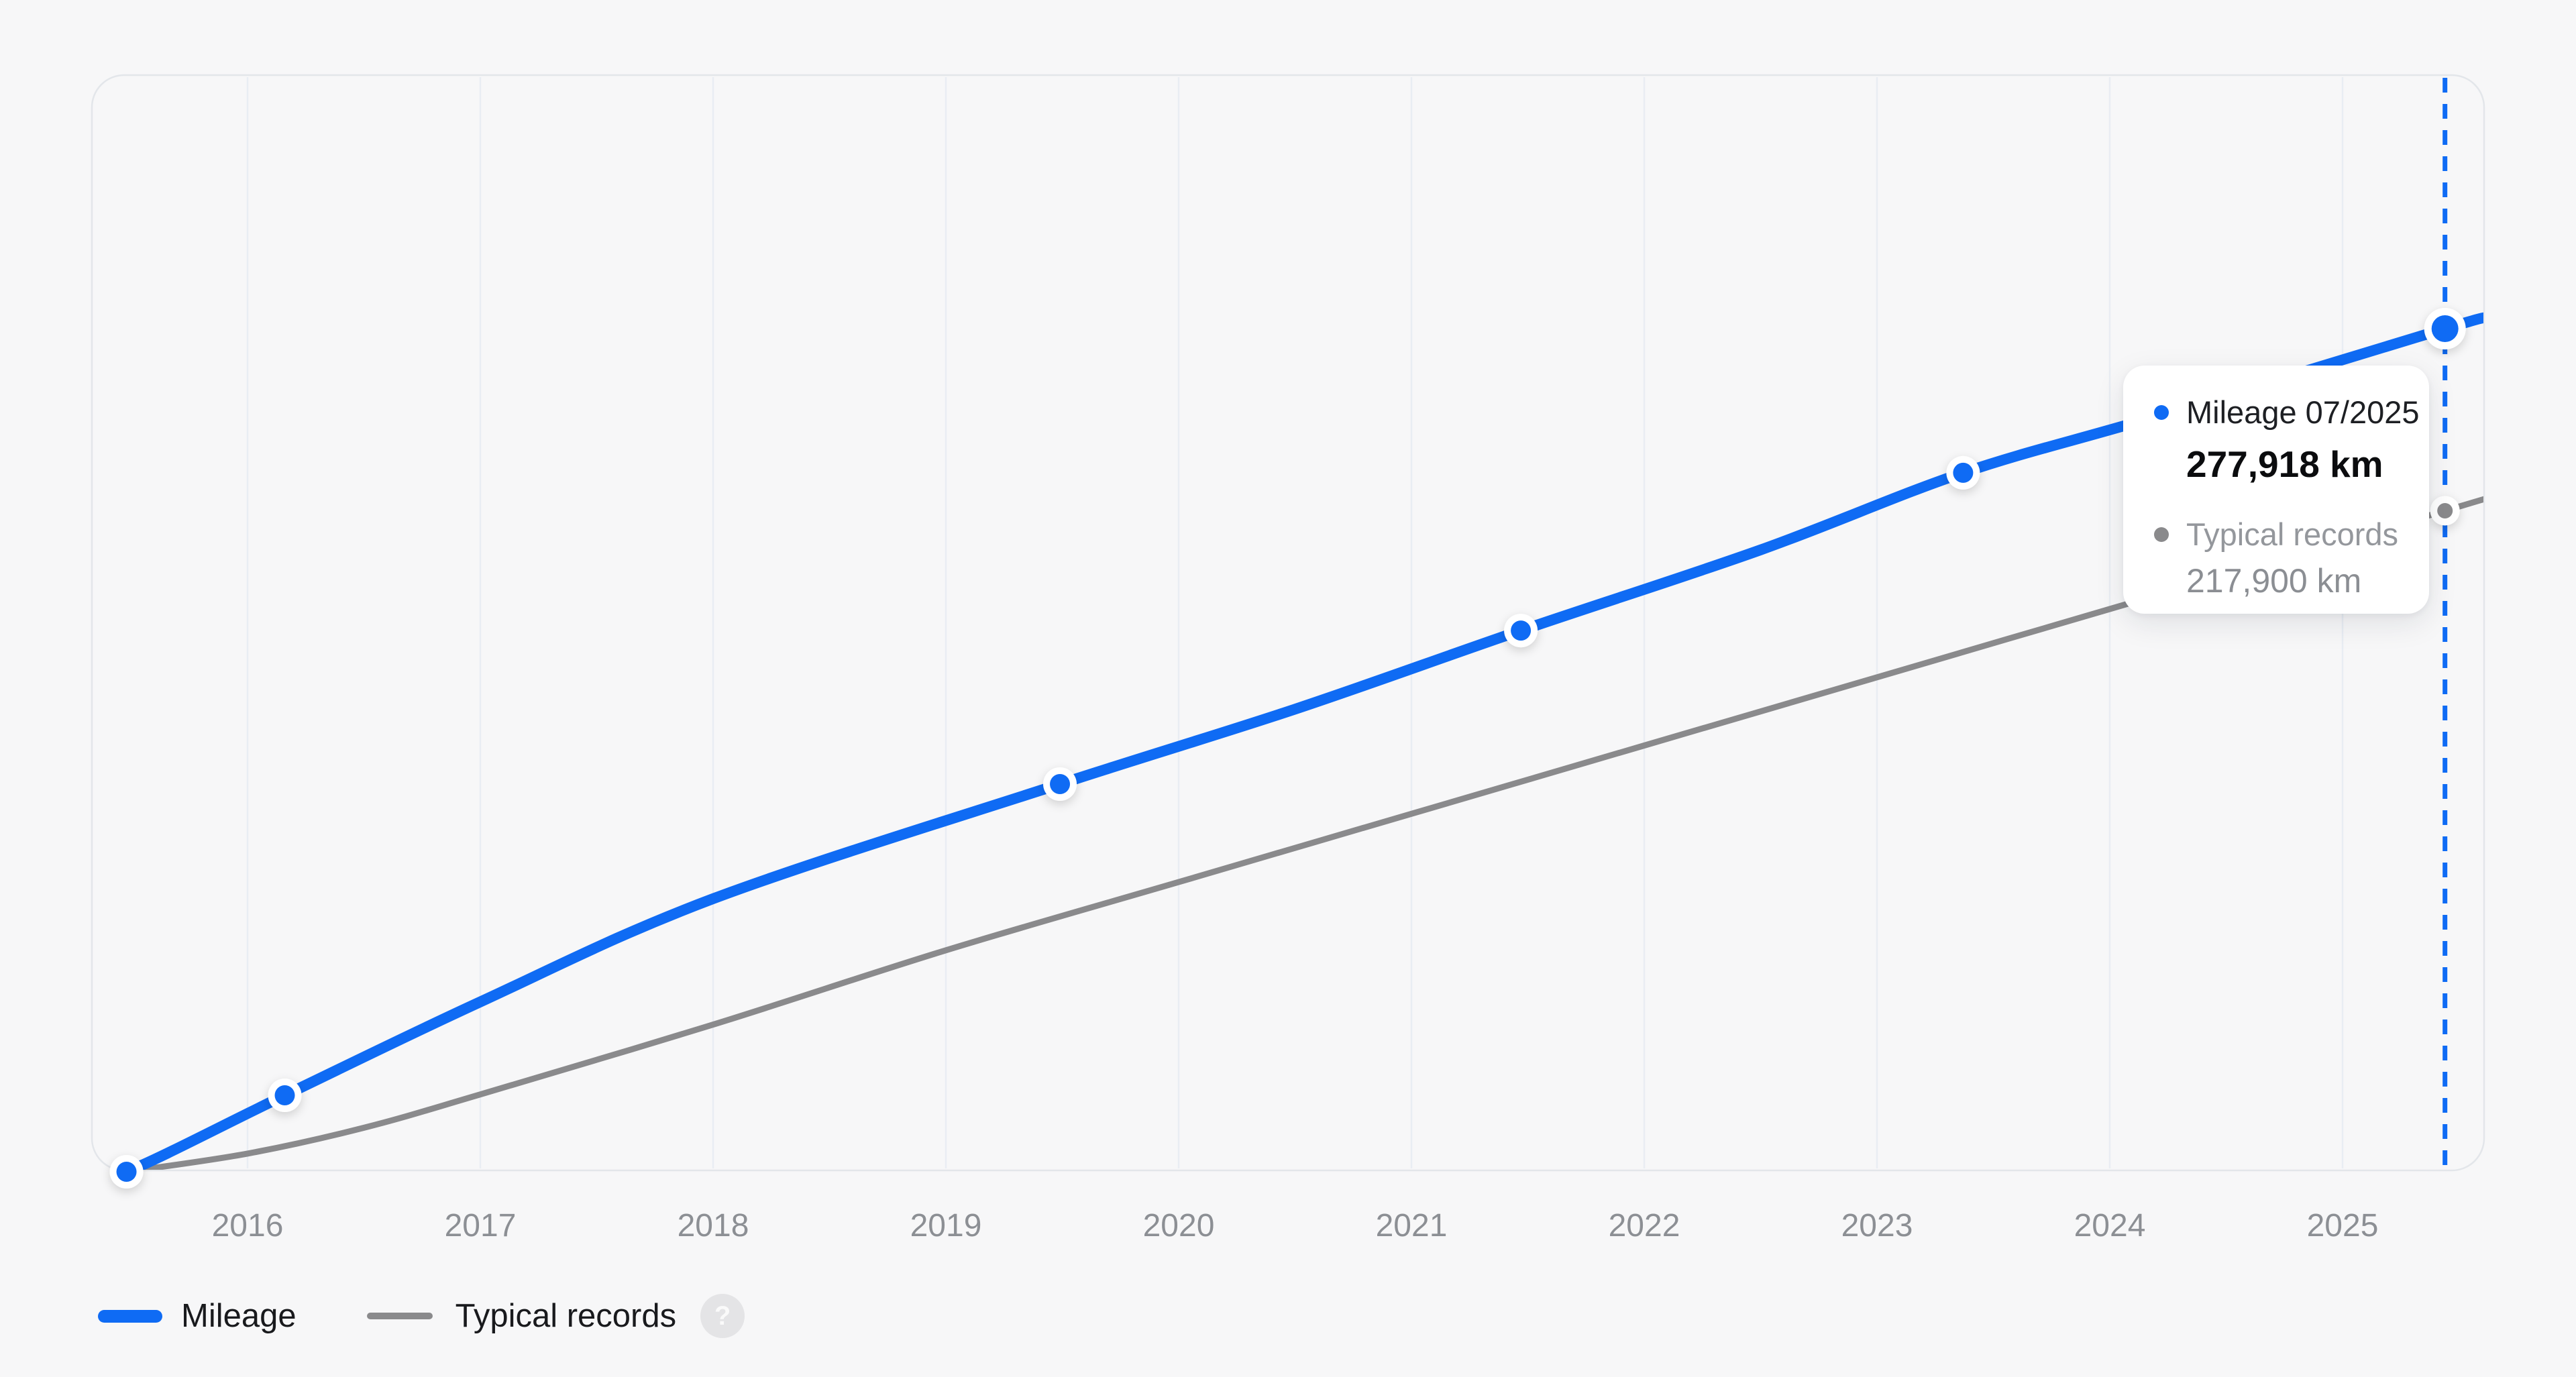  Describe the element at coordinates (2303, 412) in the screenshot. I see `tooltip-mileage-label: Mileage 07/2025` at that location.